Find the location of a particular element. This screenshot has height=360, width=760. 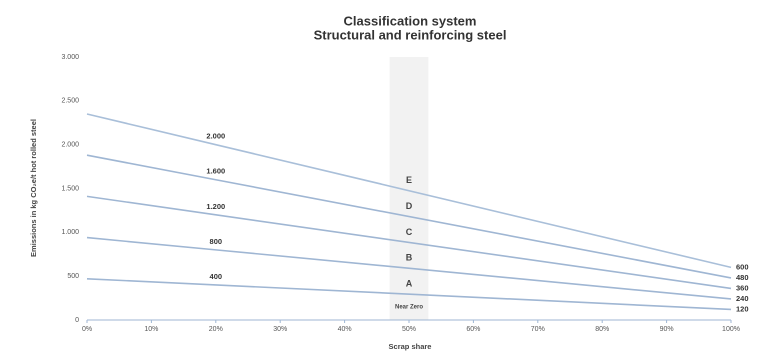

value-label: 600 is located at coordinates (742, 266).